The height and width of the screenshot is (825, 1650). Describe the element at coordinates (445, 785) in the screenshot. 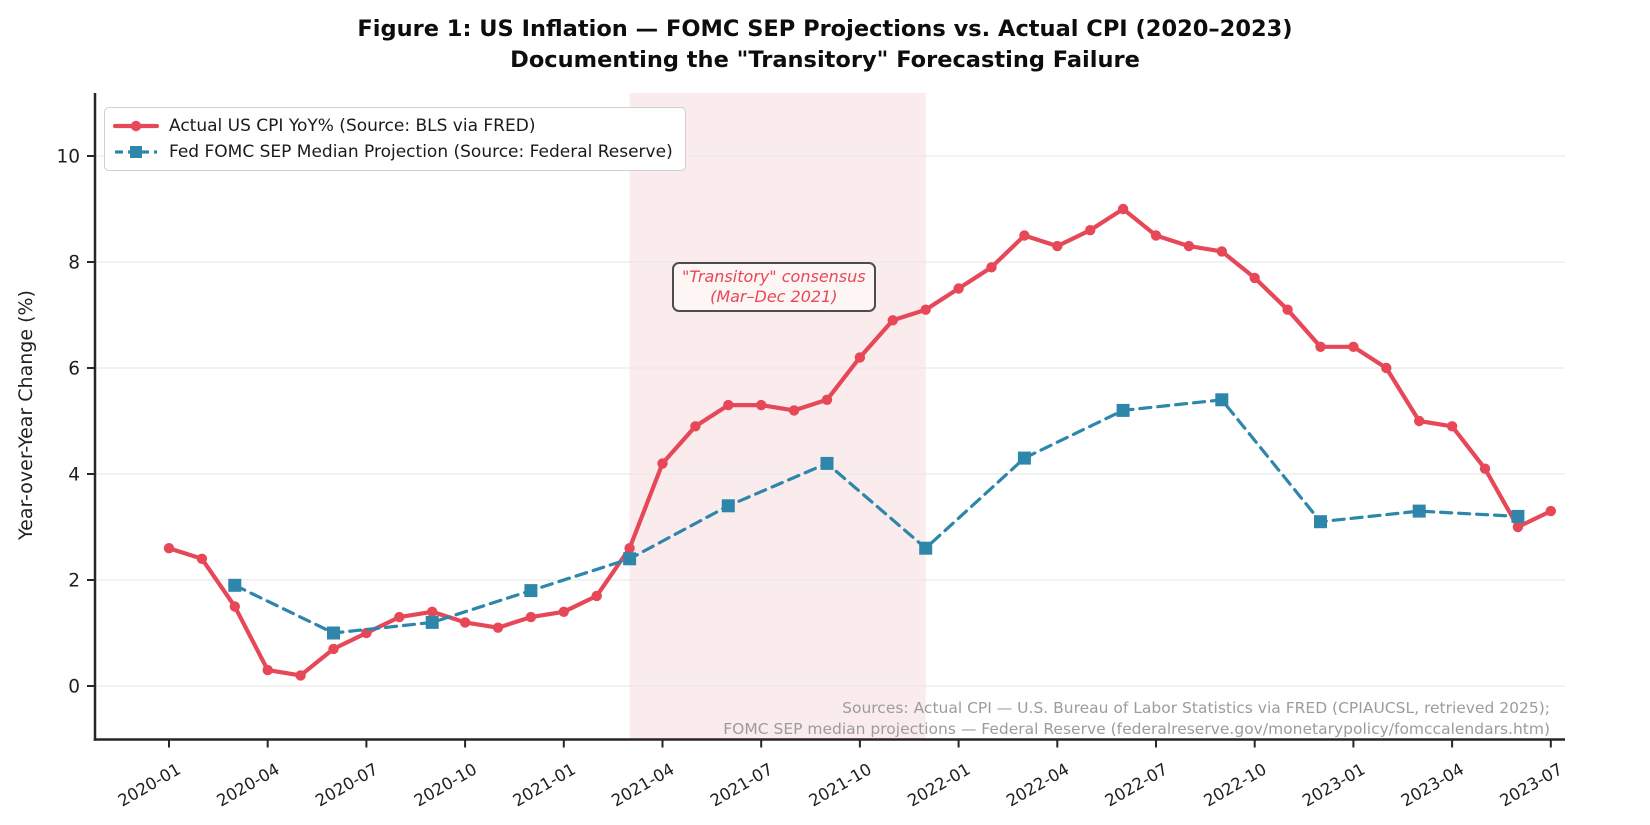

I see `x-tick-label: 2020-10` at that location.